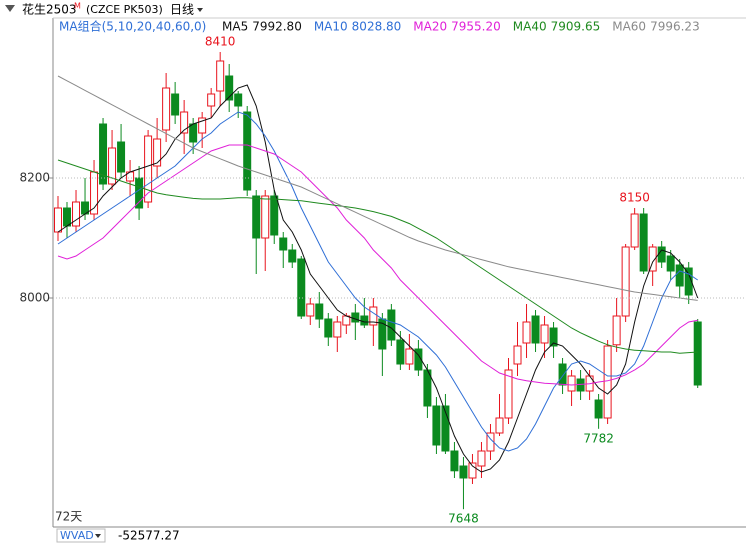  Describe the element at coordinates (675, 27) in the screenshot. I see `legend-value: 7996.23` at that location.